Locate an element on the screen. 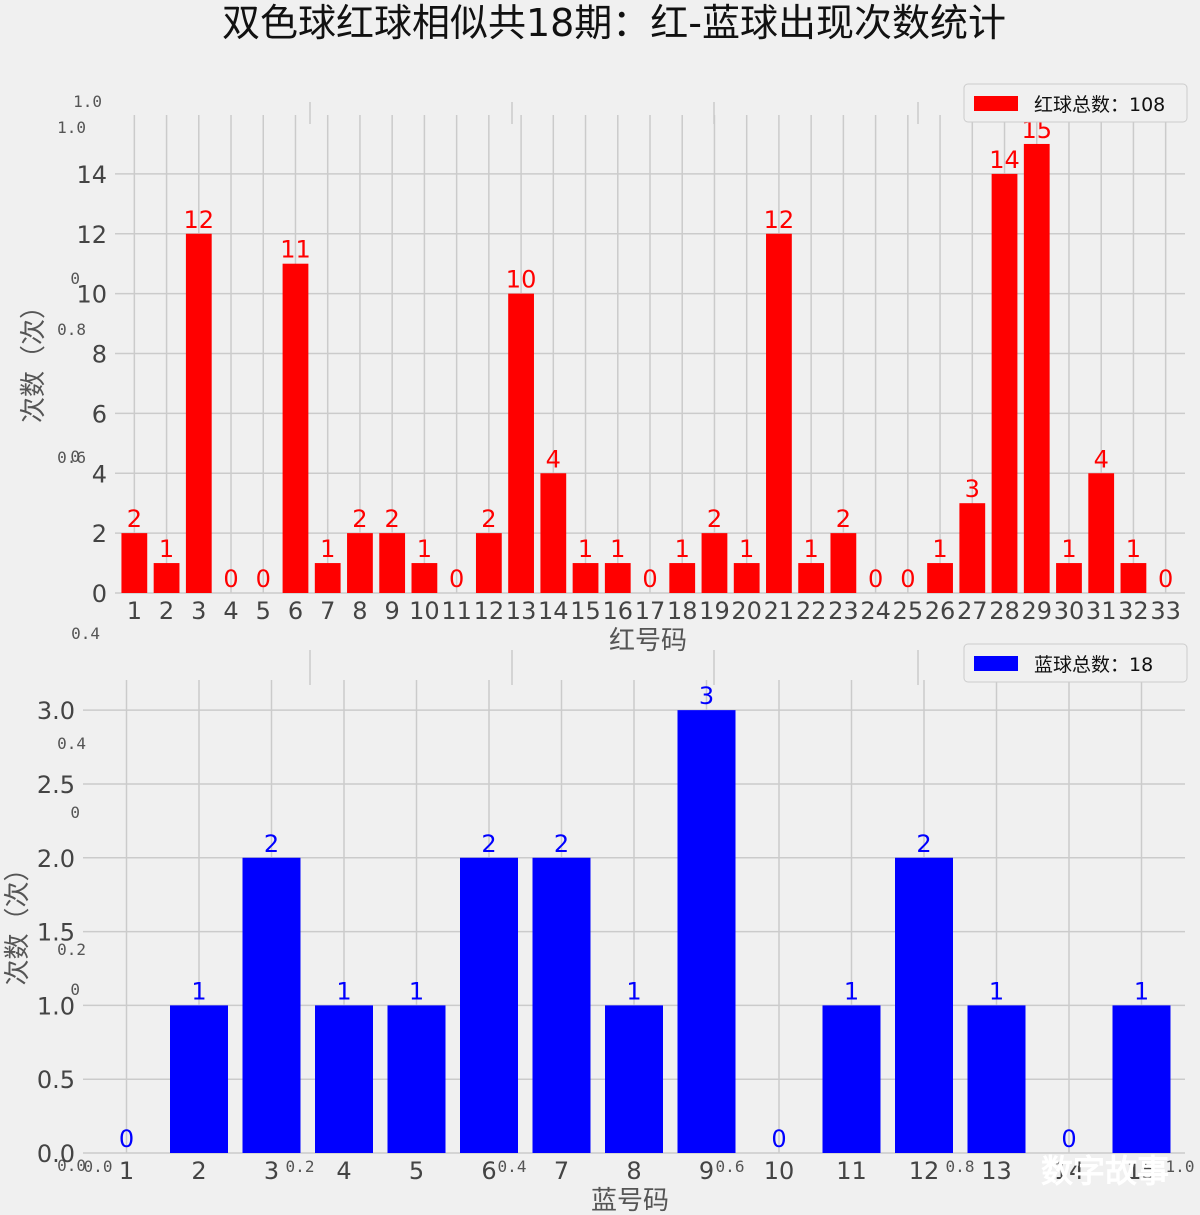  bar-value-label: 11 is located at coordinates (295, 250).